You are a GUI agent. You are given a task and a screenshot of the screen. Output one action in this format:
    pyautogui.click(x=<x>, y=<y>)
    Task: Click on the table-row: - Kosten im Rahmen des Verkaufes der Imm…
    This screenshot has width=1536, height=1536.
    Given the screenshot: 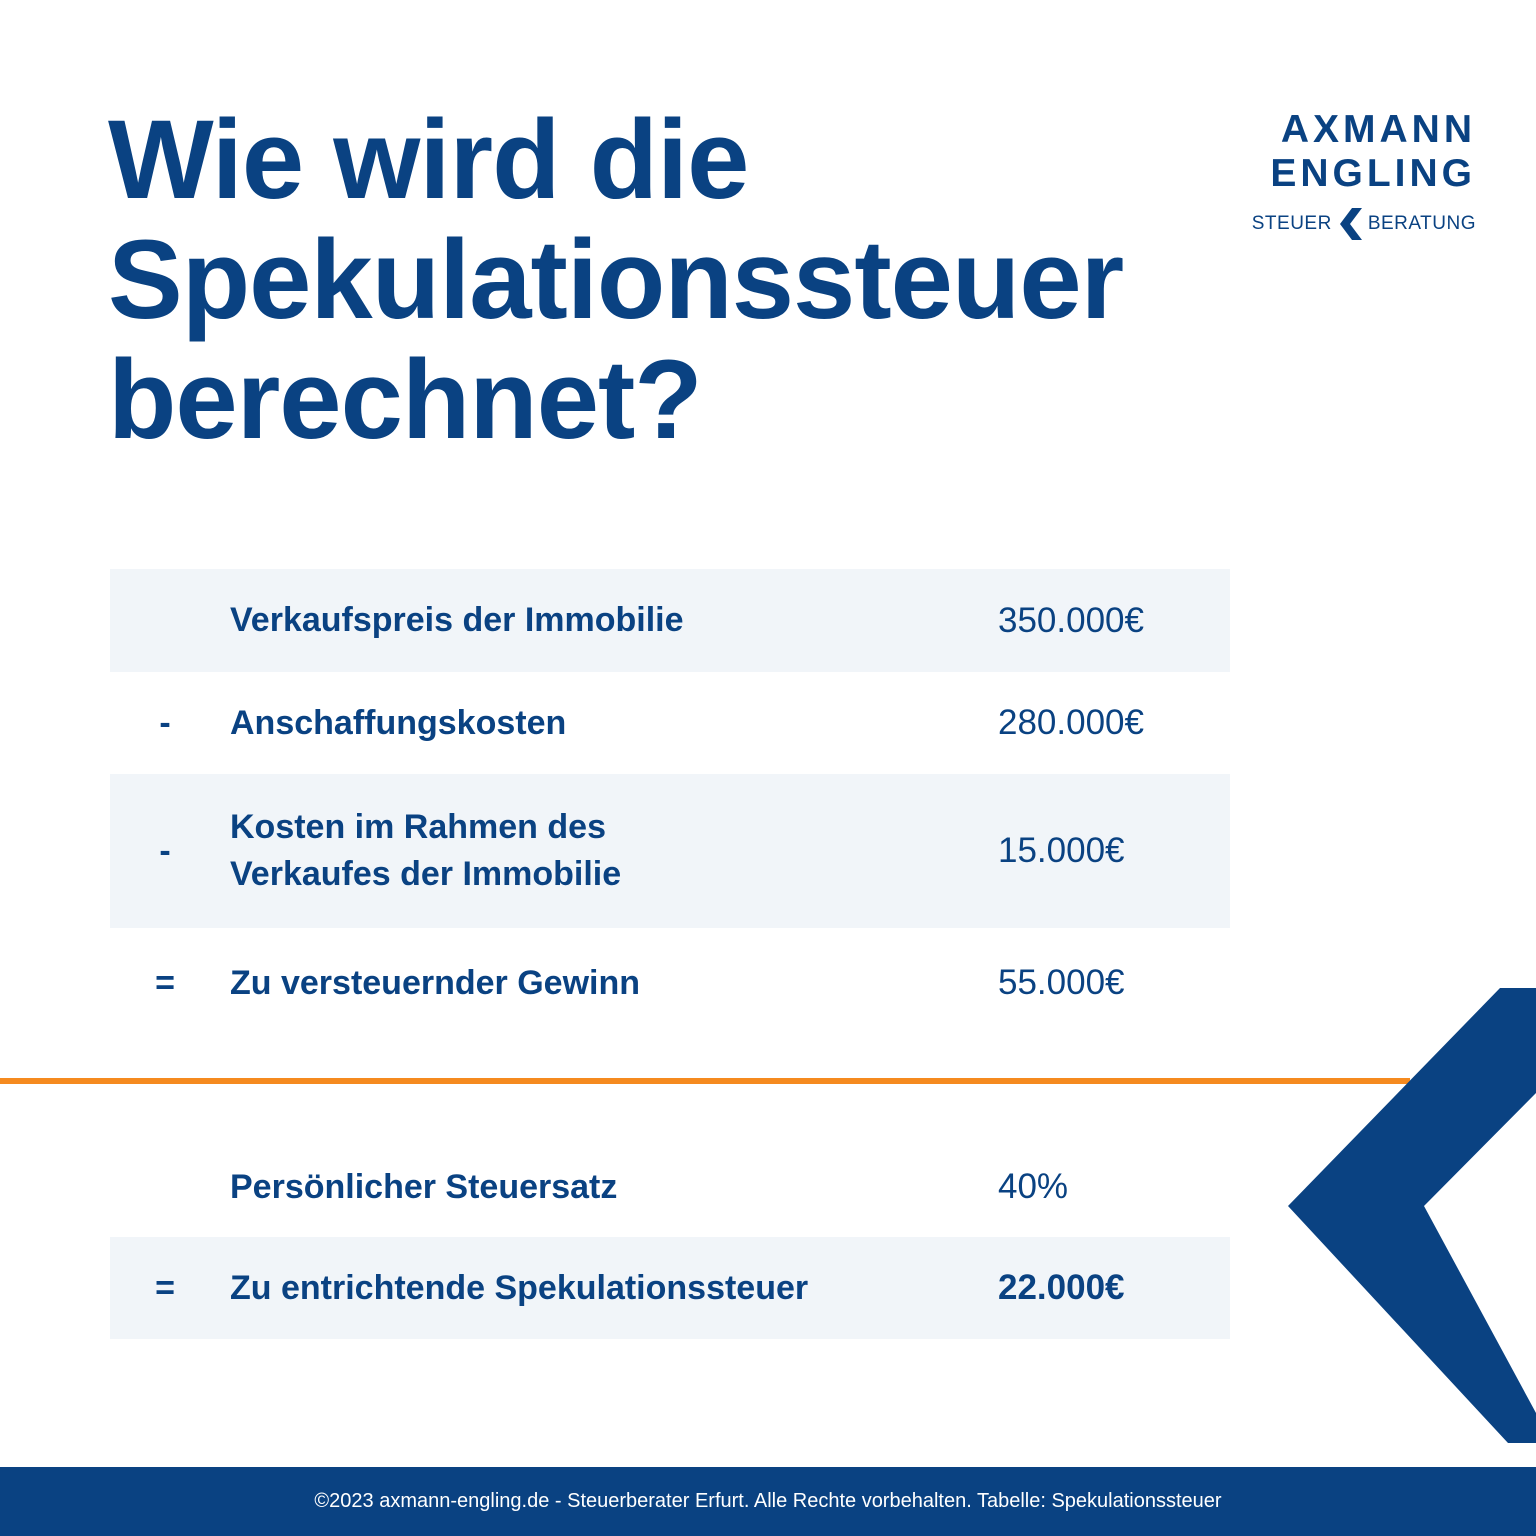 What is the action you would take?
    pyautogui.click(x=670, y=851)
    